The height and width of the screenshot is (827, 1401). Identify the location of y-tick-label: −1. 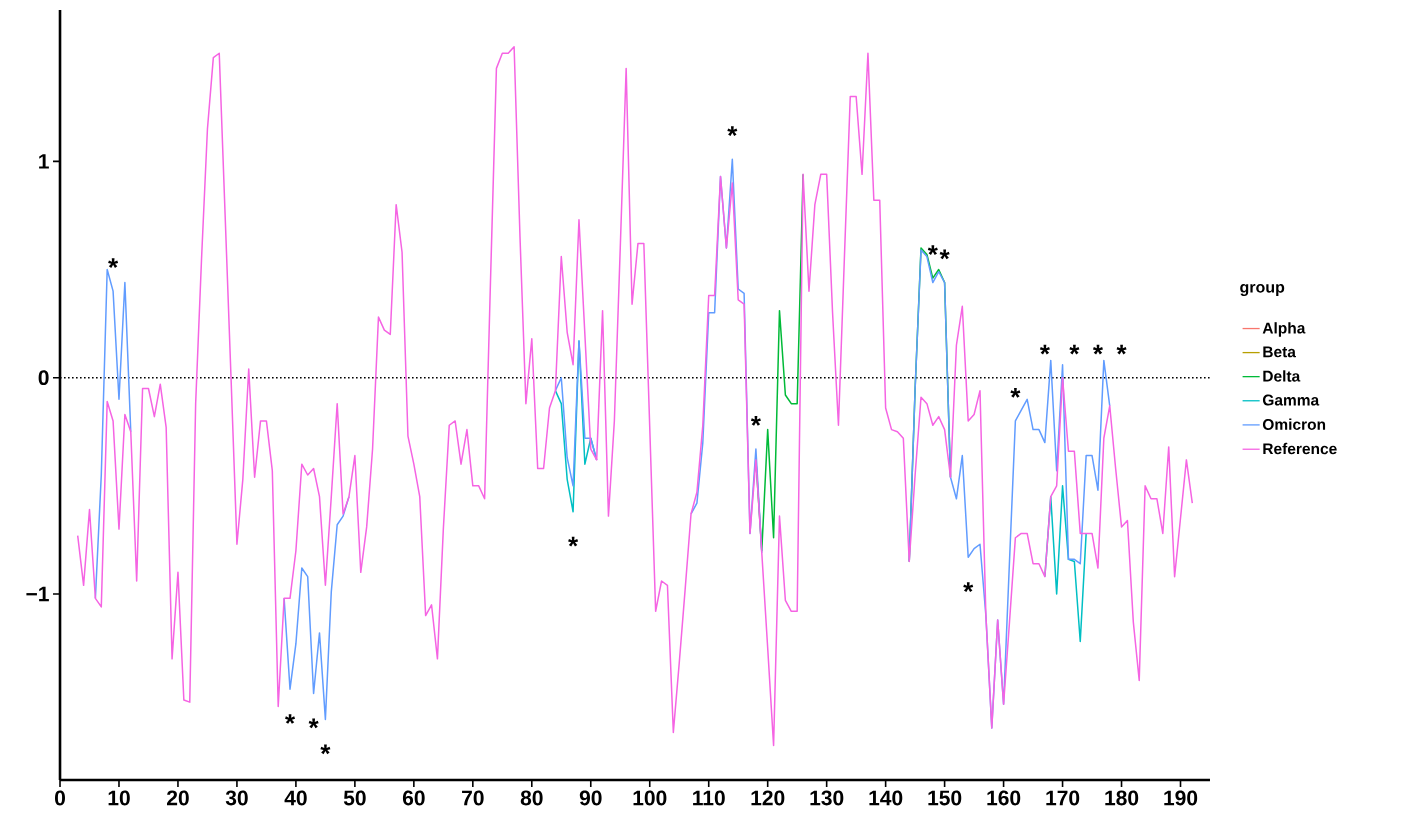
(37, 594).